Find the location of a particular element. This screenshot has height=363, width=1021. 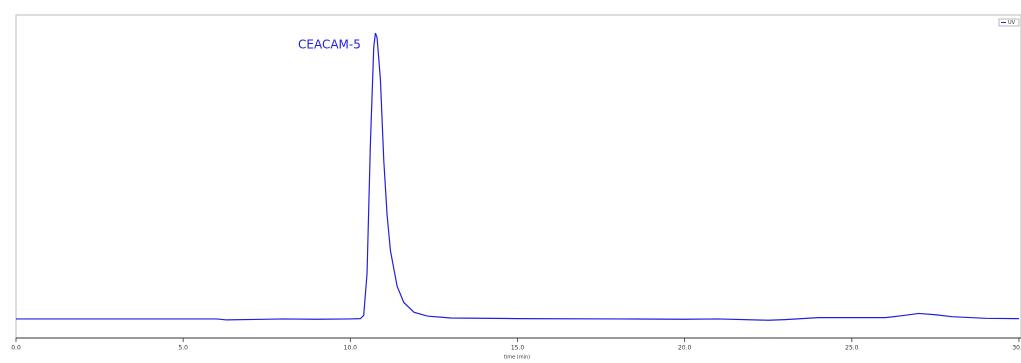

x-tick-label: 0.0 is located at coordinates (16, 348).